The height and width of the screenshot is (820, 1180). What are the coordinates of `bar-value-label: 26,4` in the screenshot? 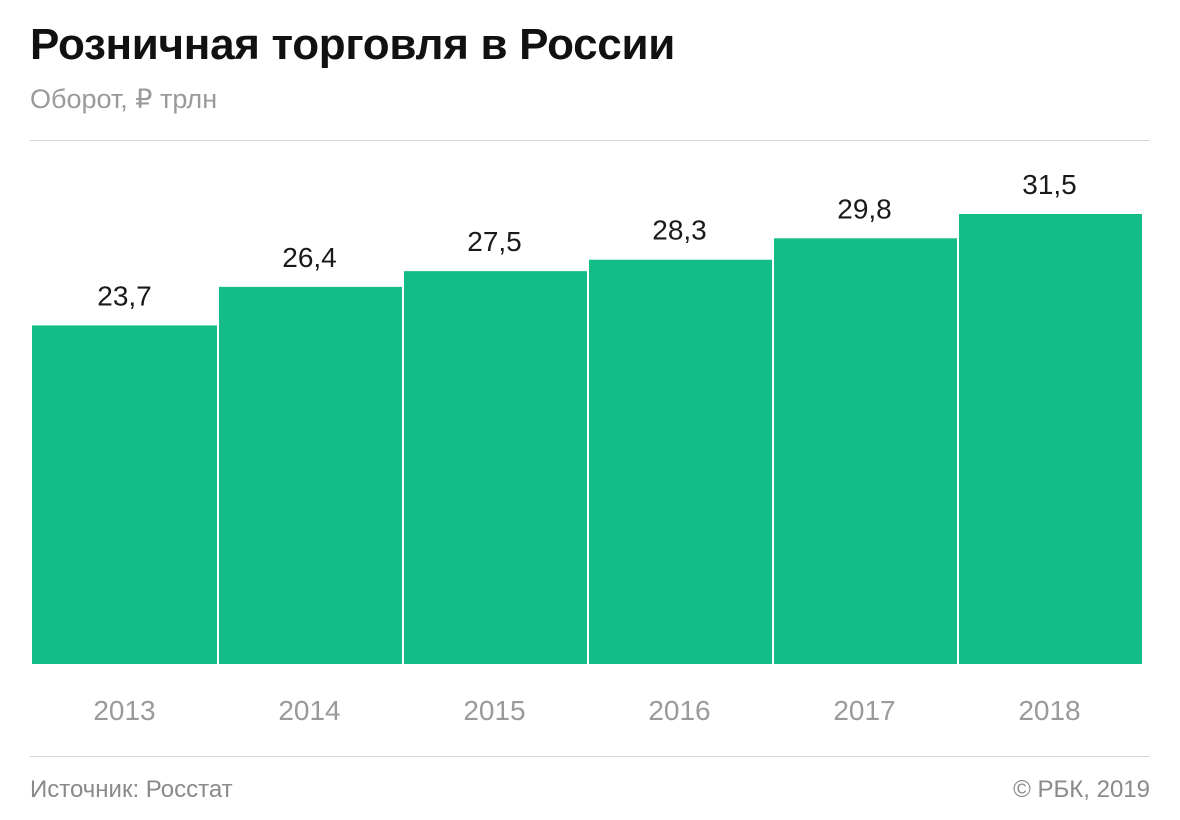 It's located at (309, 257).